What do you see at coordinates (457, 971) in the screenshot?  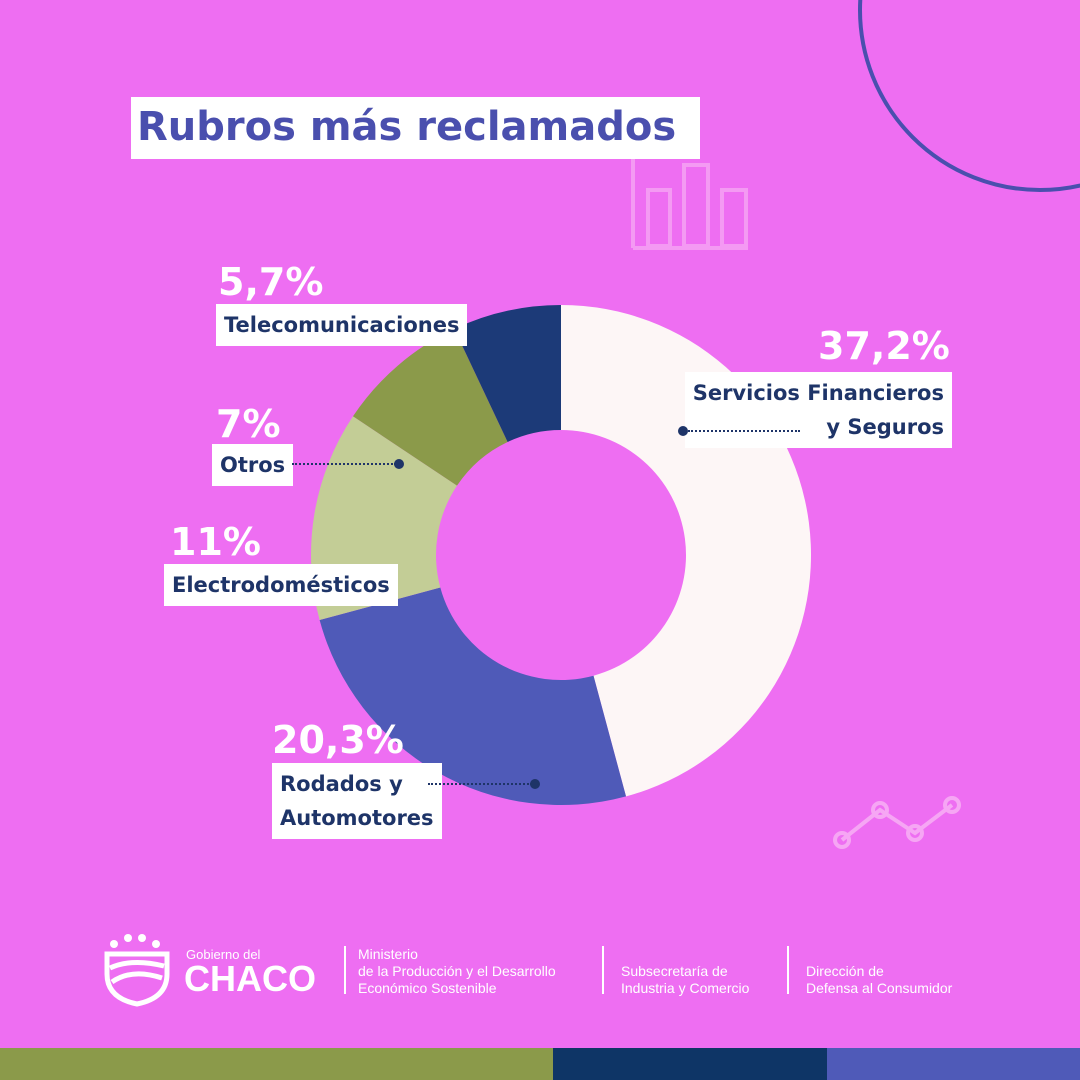 I see `ministry-2: de la Producción y el Desarrollo` at bounding box center [457, 971].